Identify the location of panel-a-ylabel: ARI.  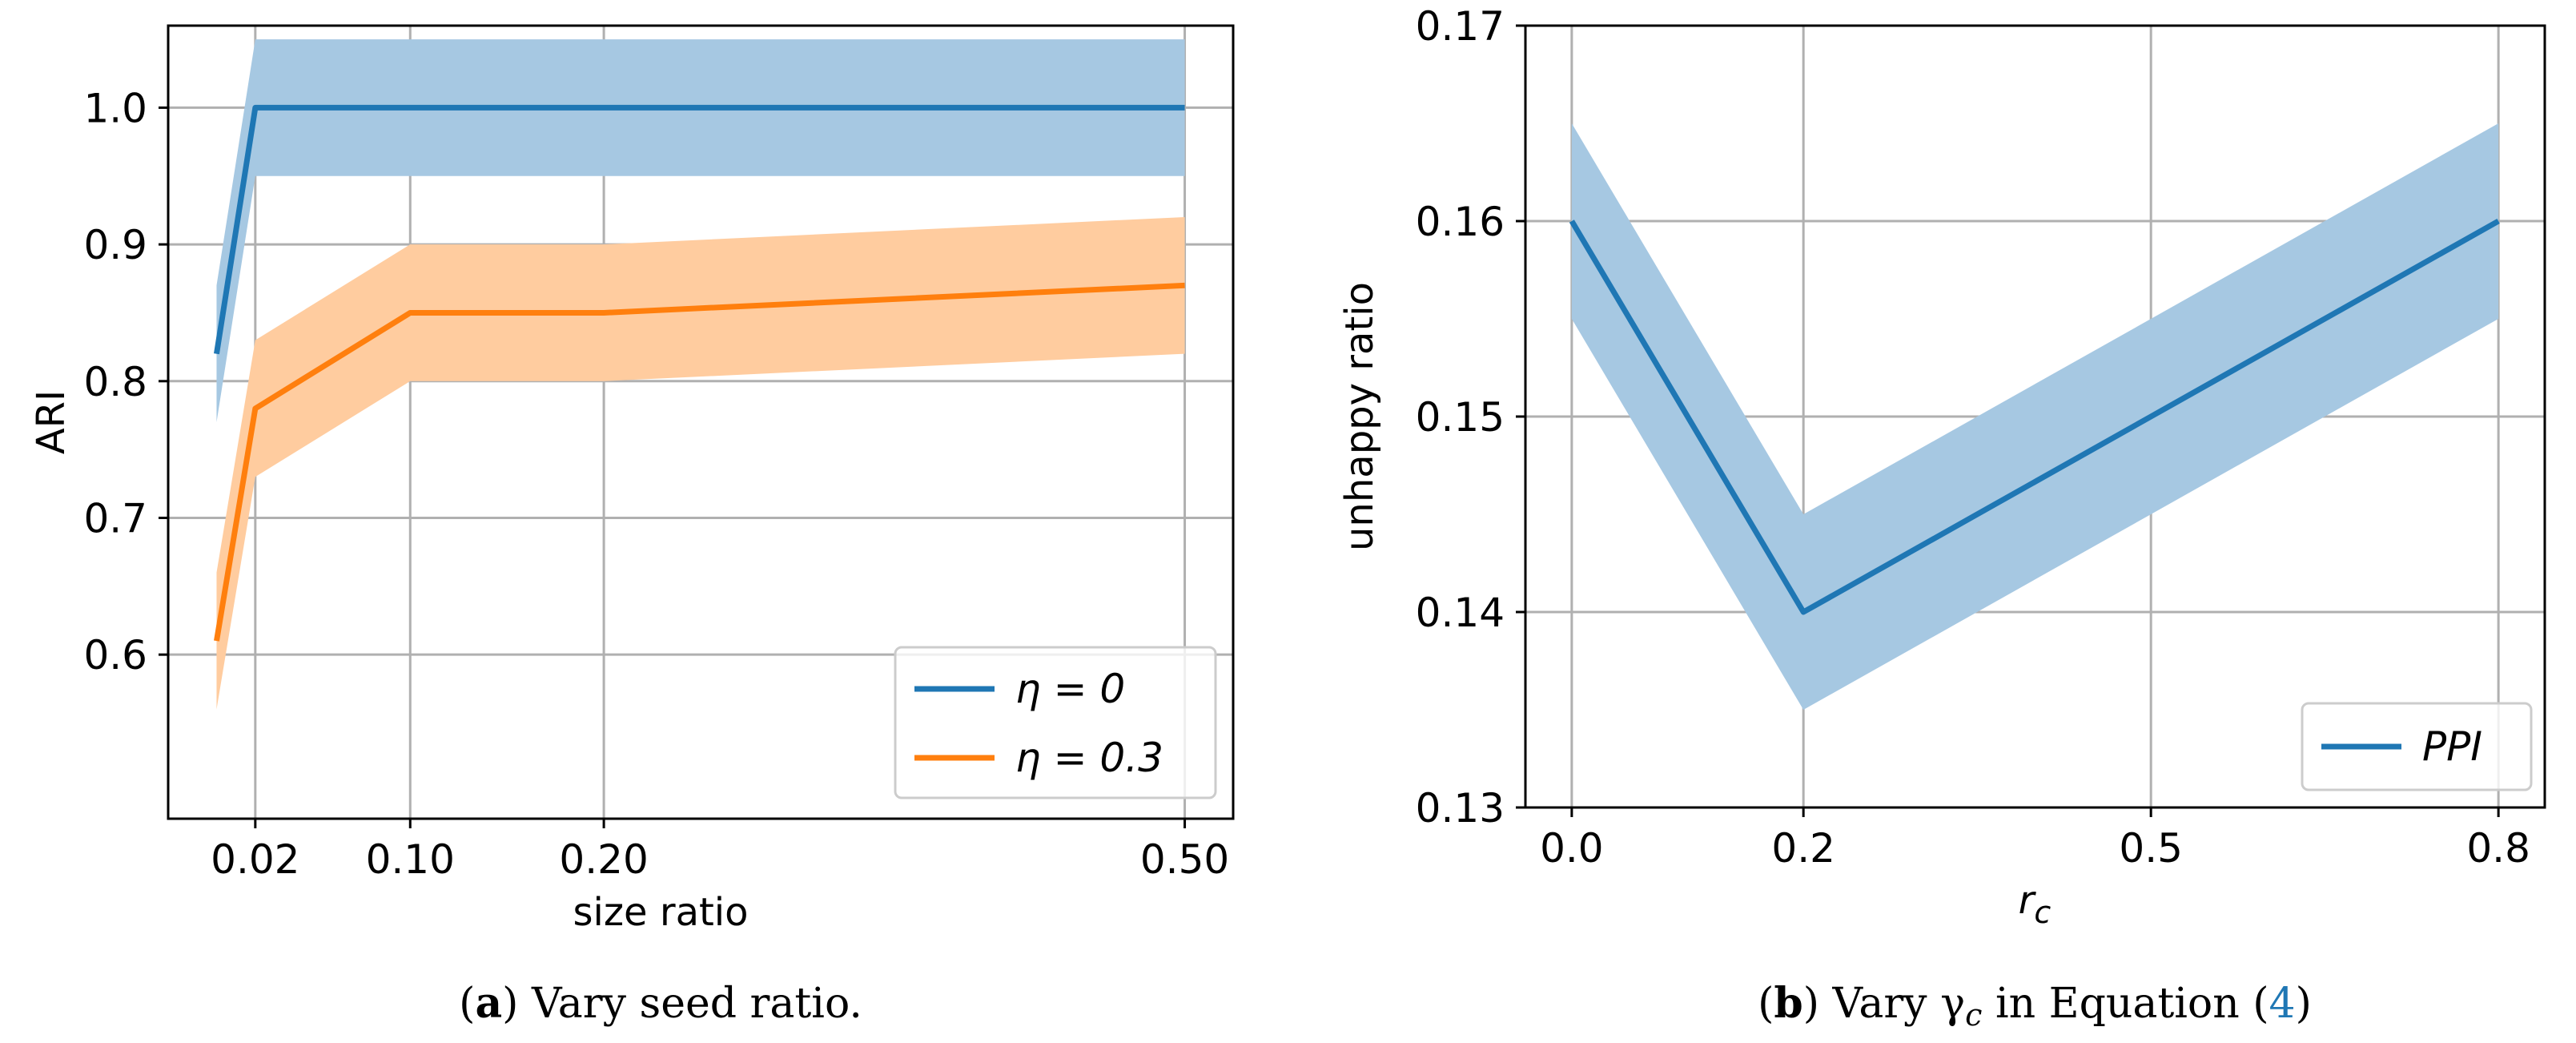
(51, 422).